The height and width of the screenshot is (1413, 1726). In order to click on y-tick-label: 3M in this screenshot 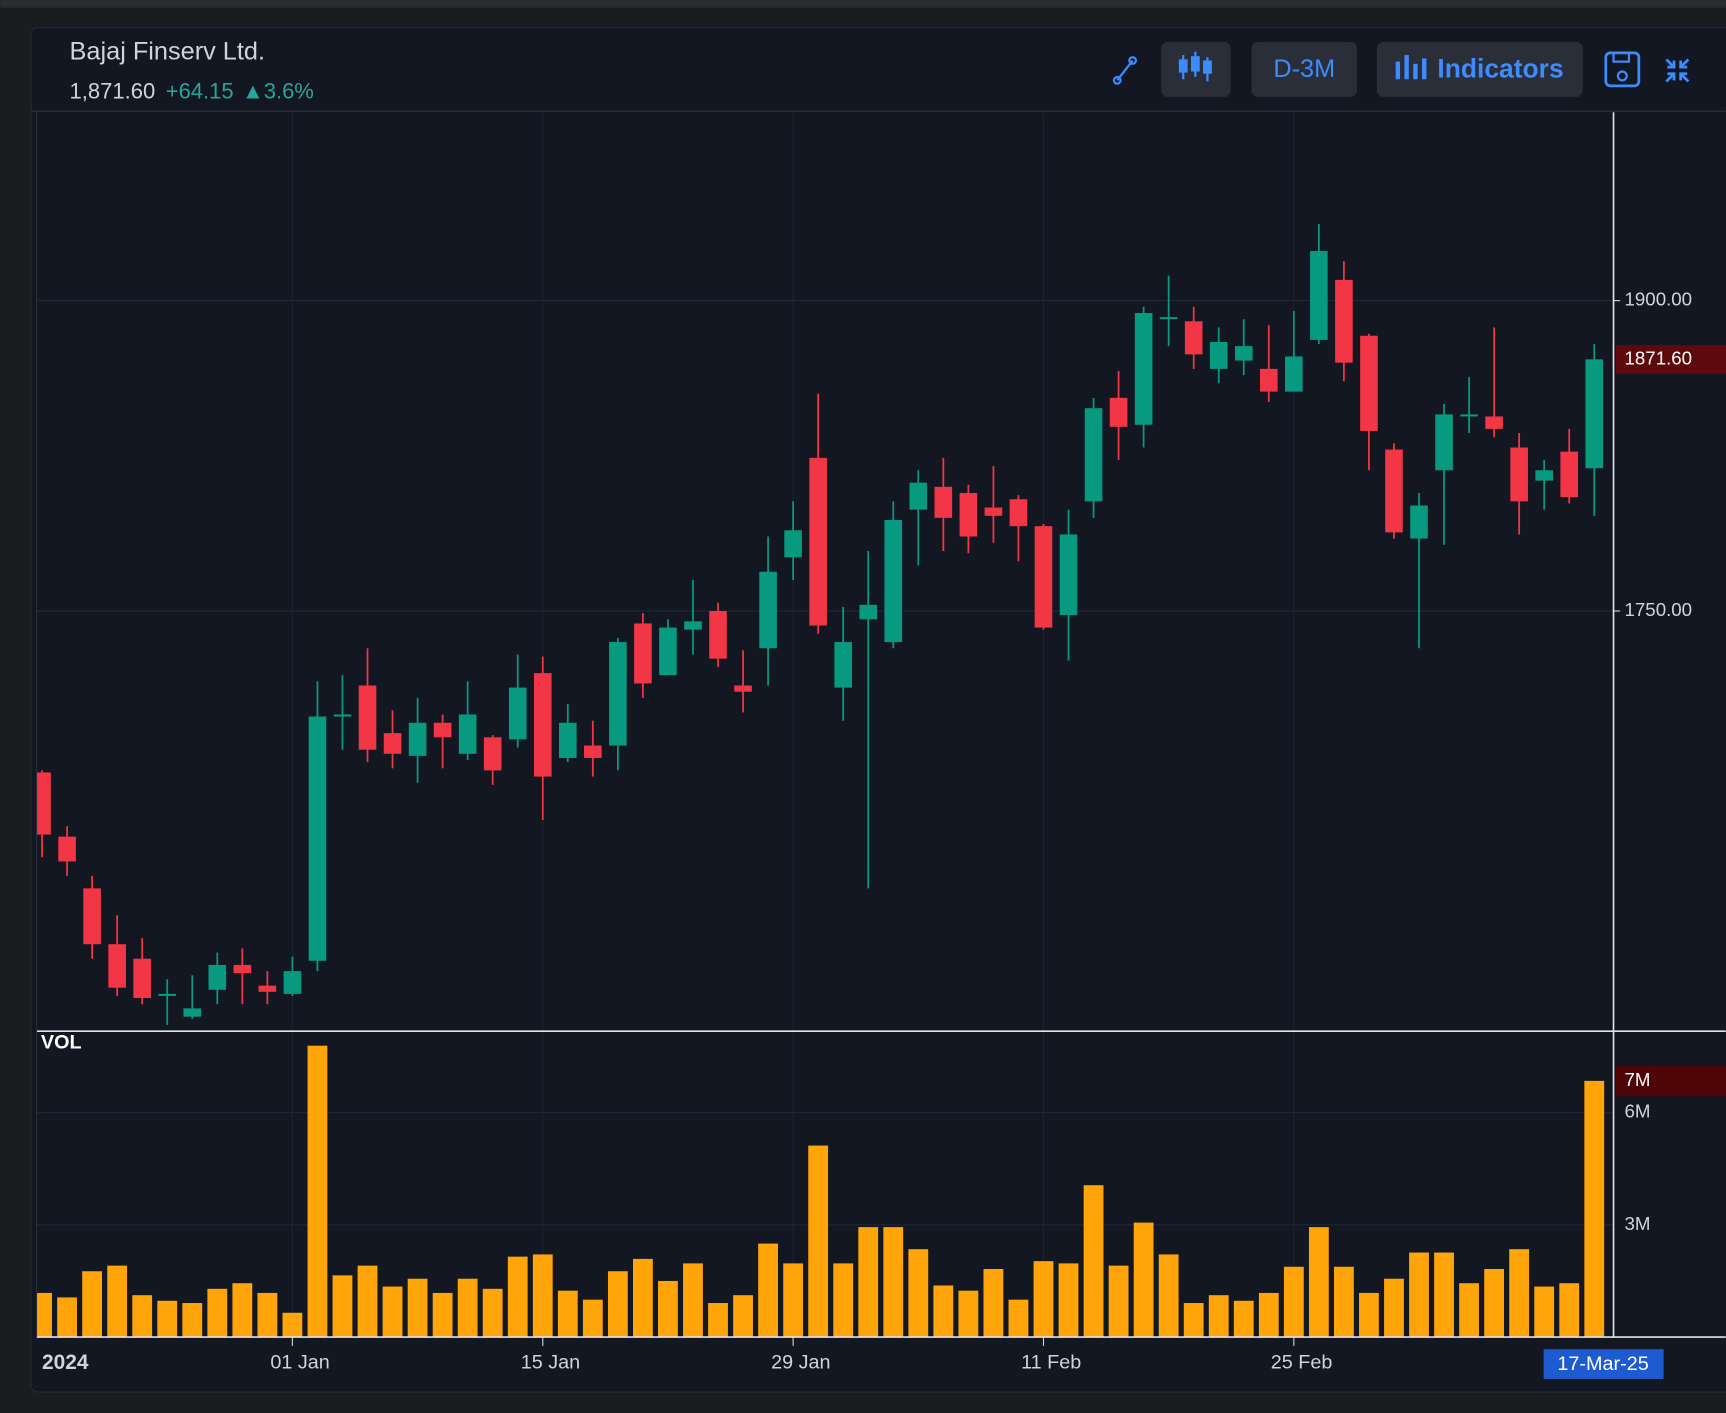, I will do `click(1638, 1223)`.